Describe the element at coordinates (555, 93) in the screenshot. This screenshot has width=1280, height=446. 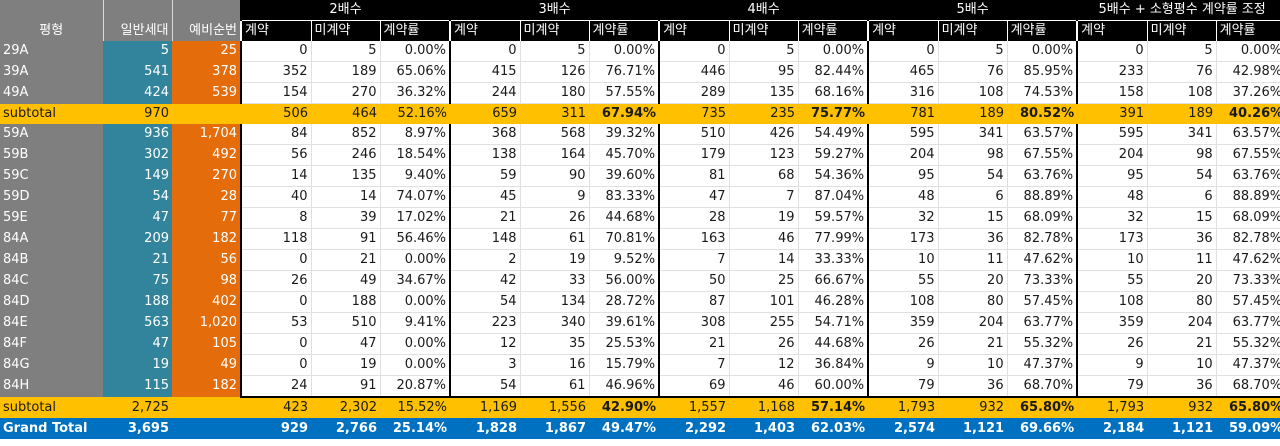
I see `uncontracted-cell: 180` at that location.